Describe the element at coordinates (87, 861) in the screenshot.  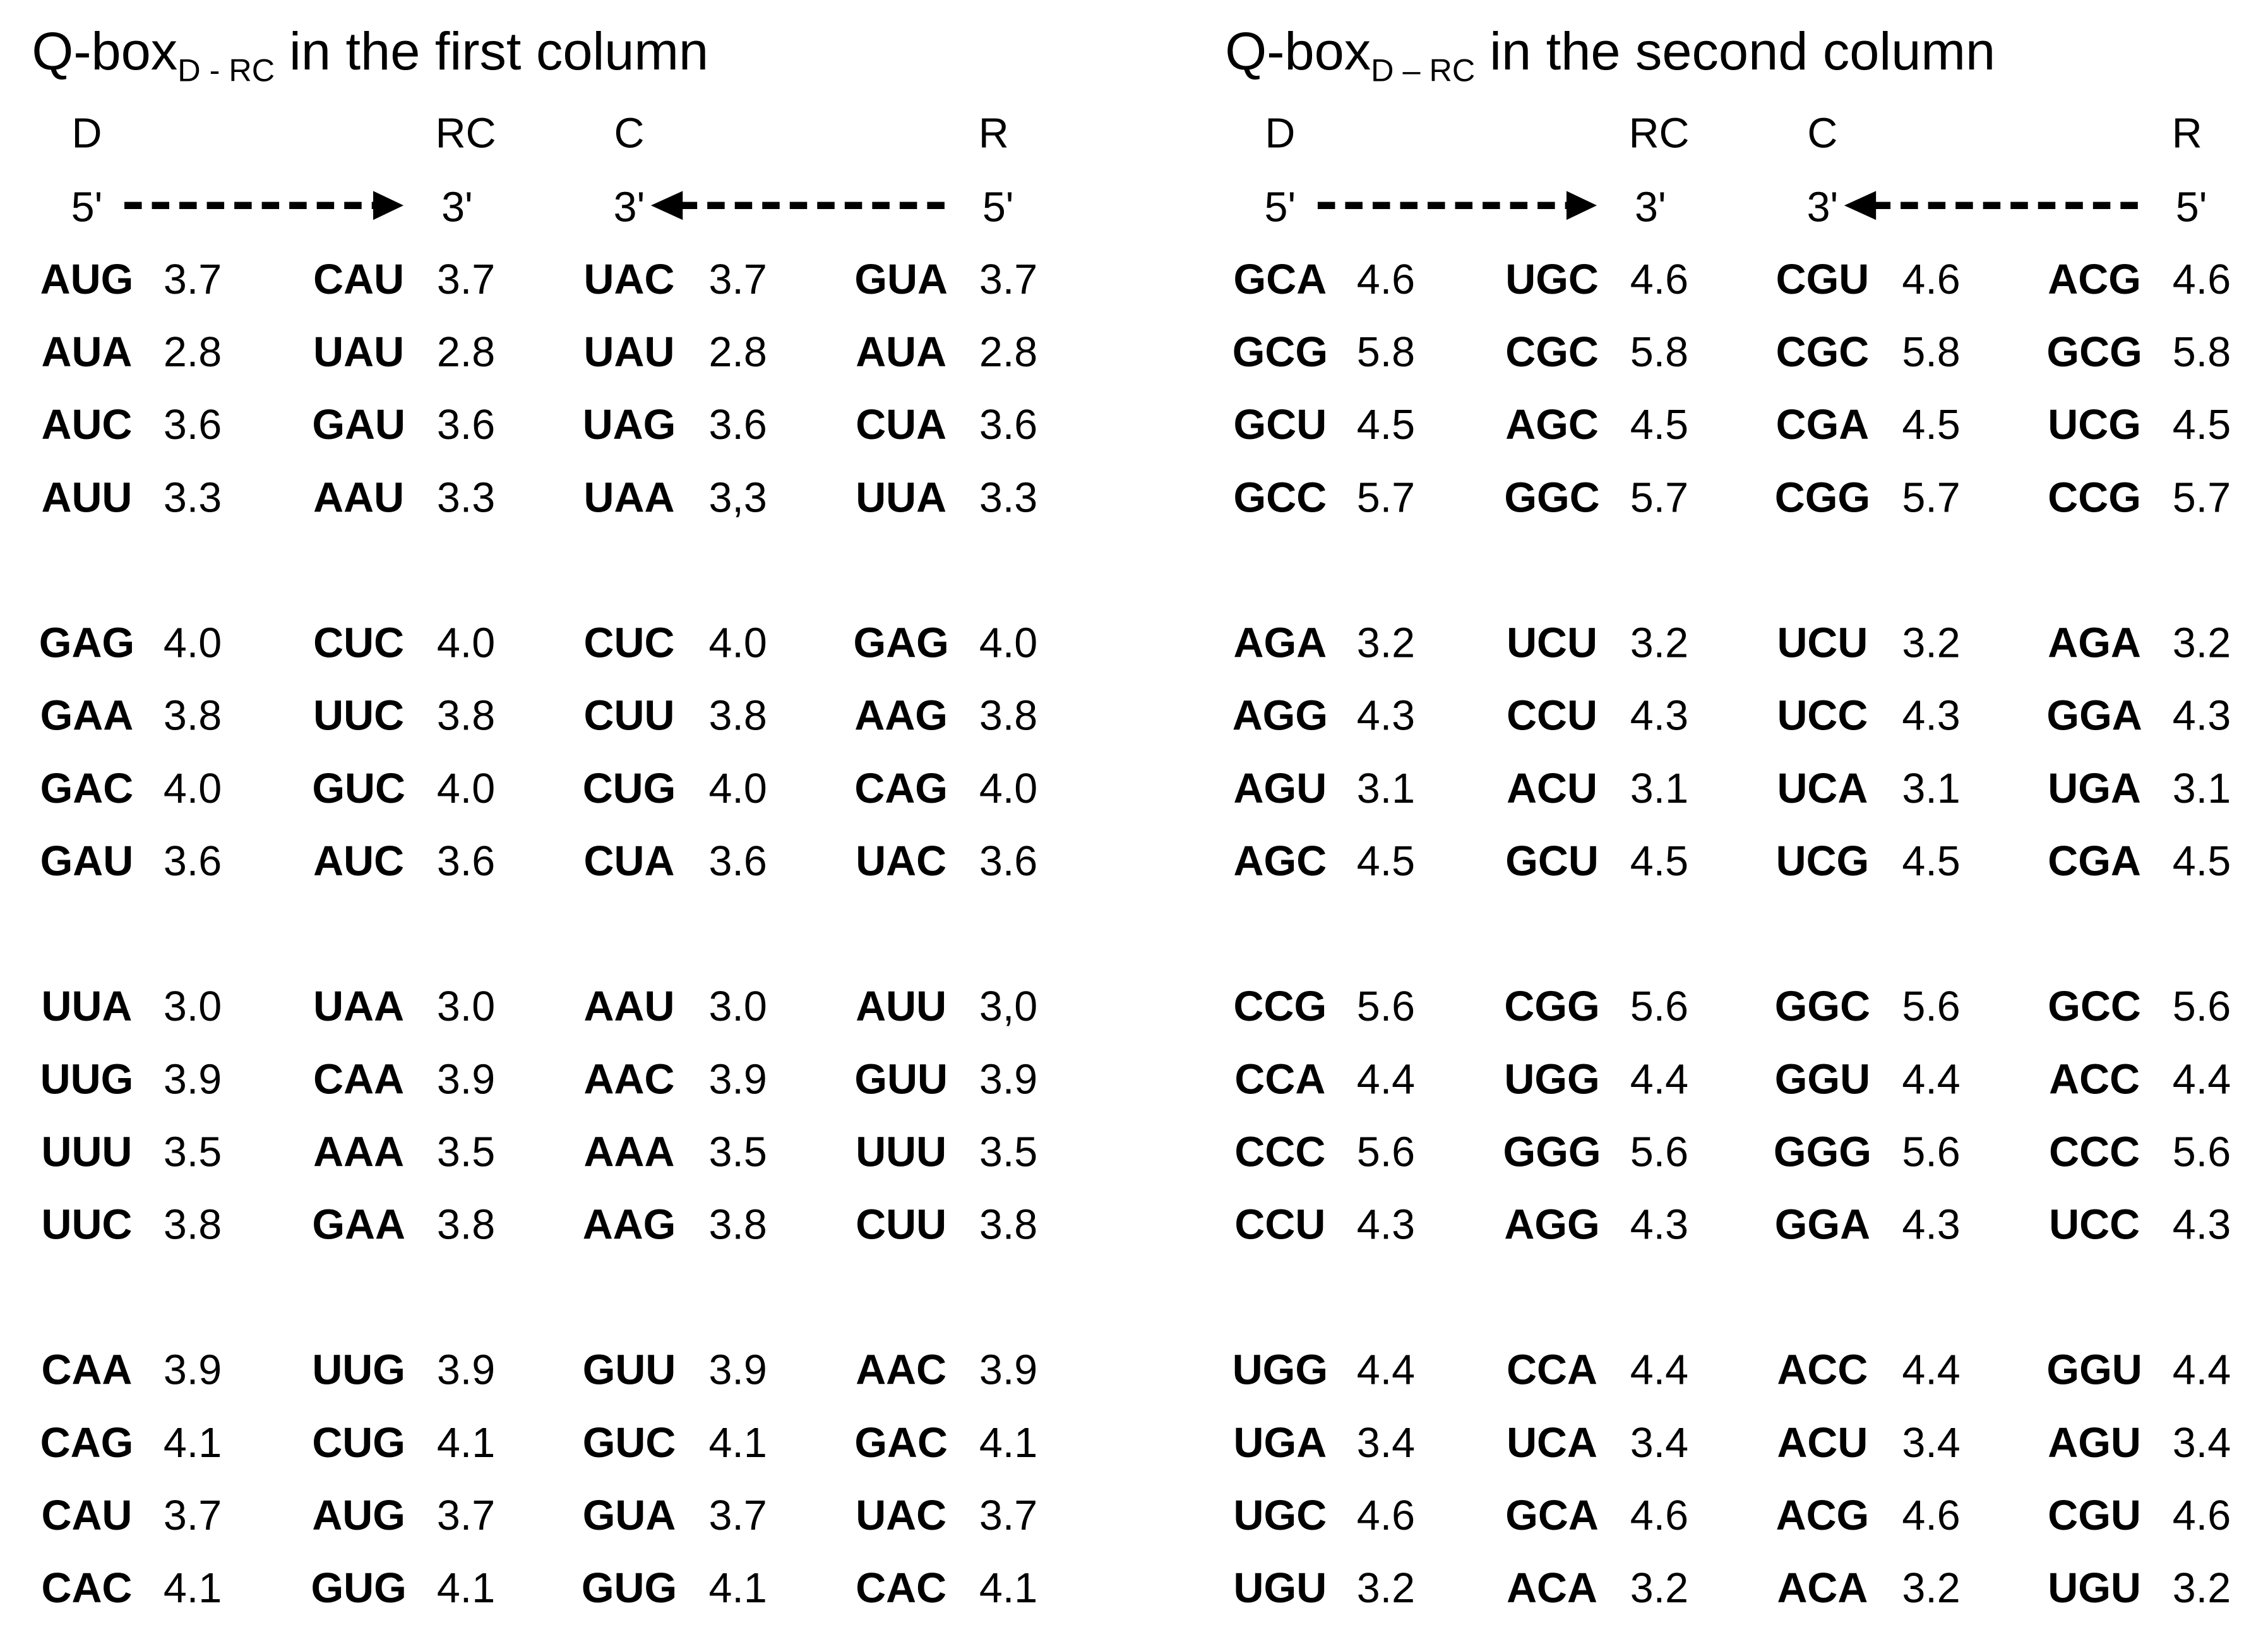
I see `codon: GAU` at that location.